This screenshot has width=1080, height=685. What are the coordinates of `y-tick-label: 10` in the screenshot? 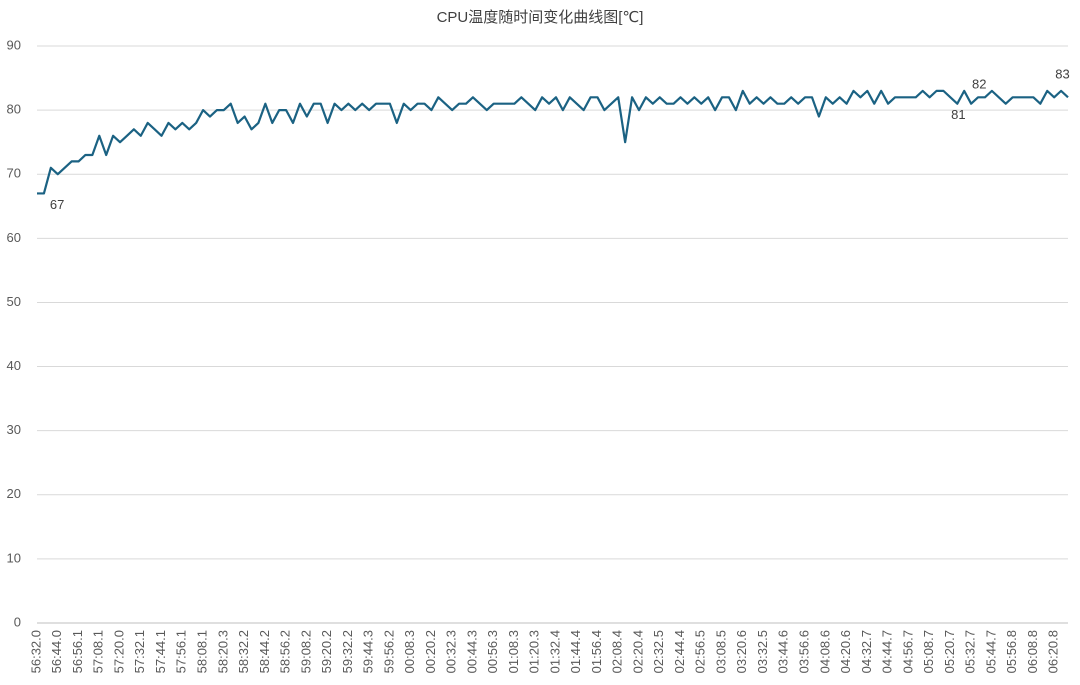 It's located at (14, 557).